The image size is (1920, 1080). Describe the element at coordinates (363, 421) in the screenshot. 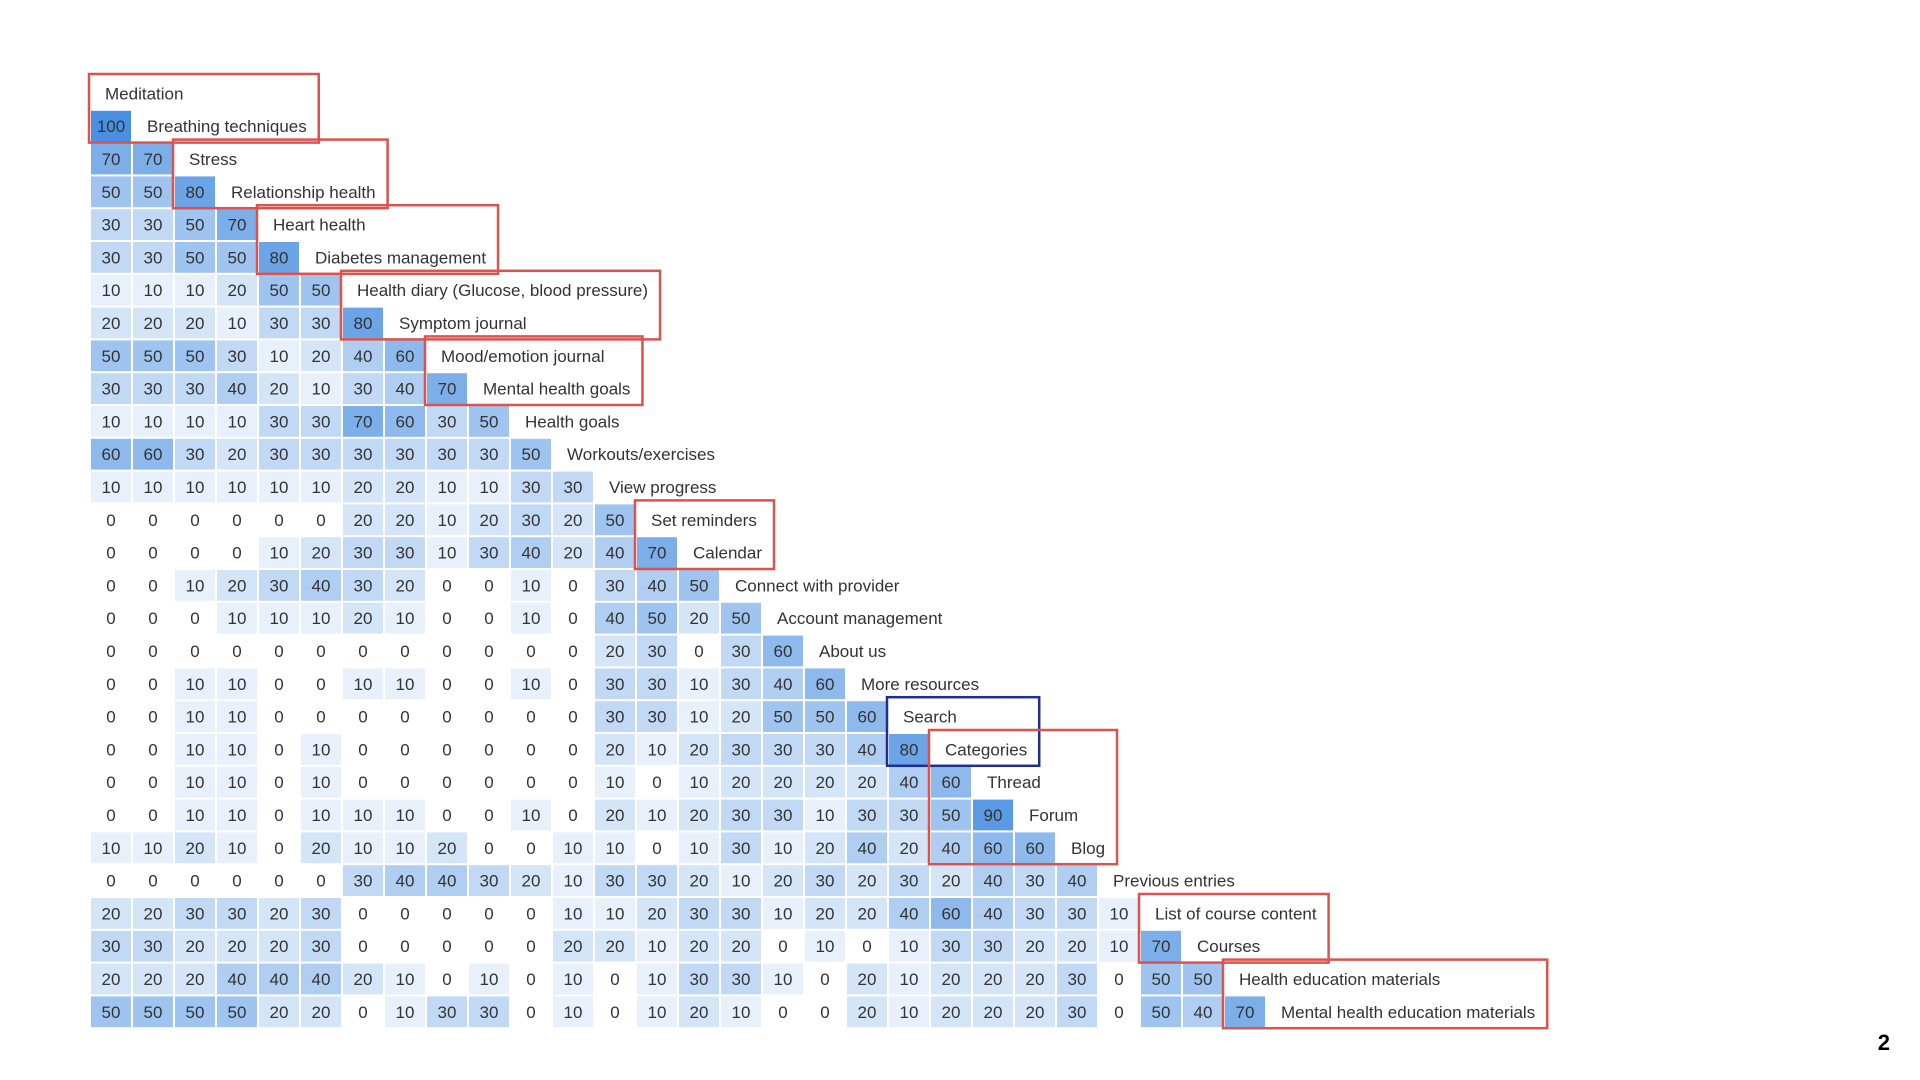

I see `heatmap-cell-value: 70` at that location.